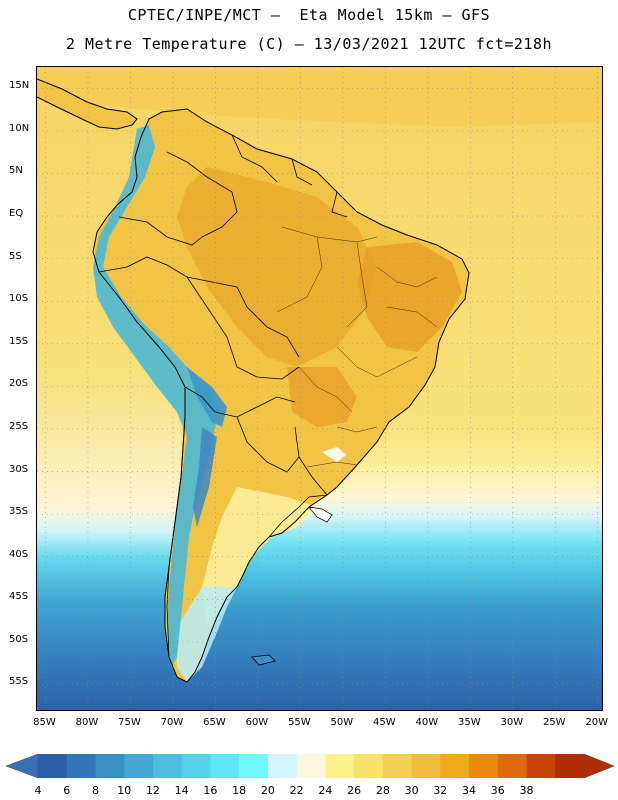 This screenshot has width=618, height=800. What do you see at coordinates (512, 722) in the screenshot?
I see `longitude-label: 30W` at bounding box center [512, 722].